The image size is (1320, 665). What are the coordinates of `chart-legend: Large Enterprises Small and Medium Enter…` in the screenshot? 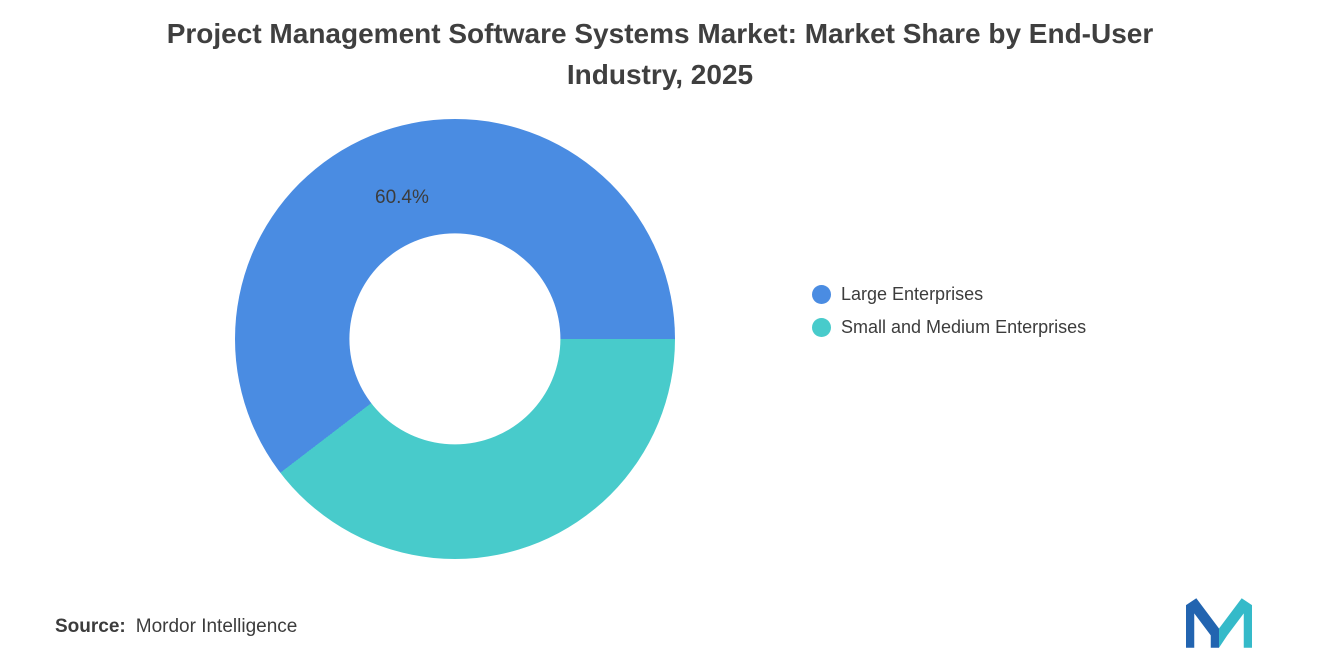 It's located at (949, 311).